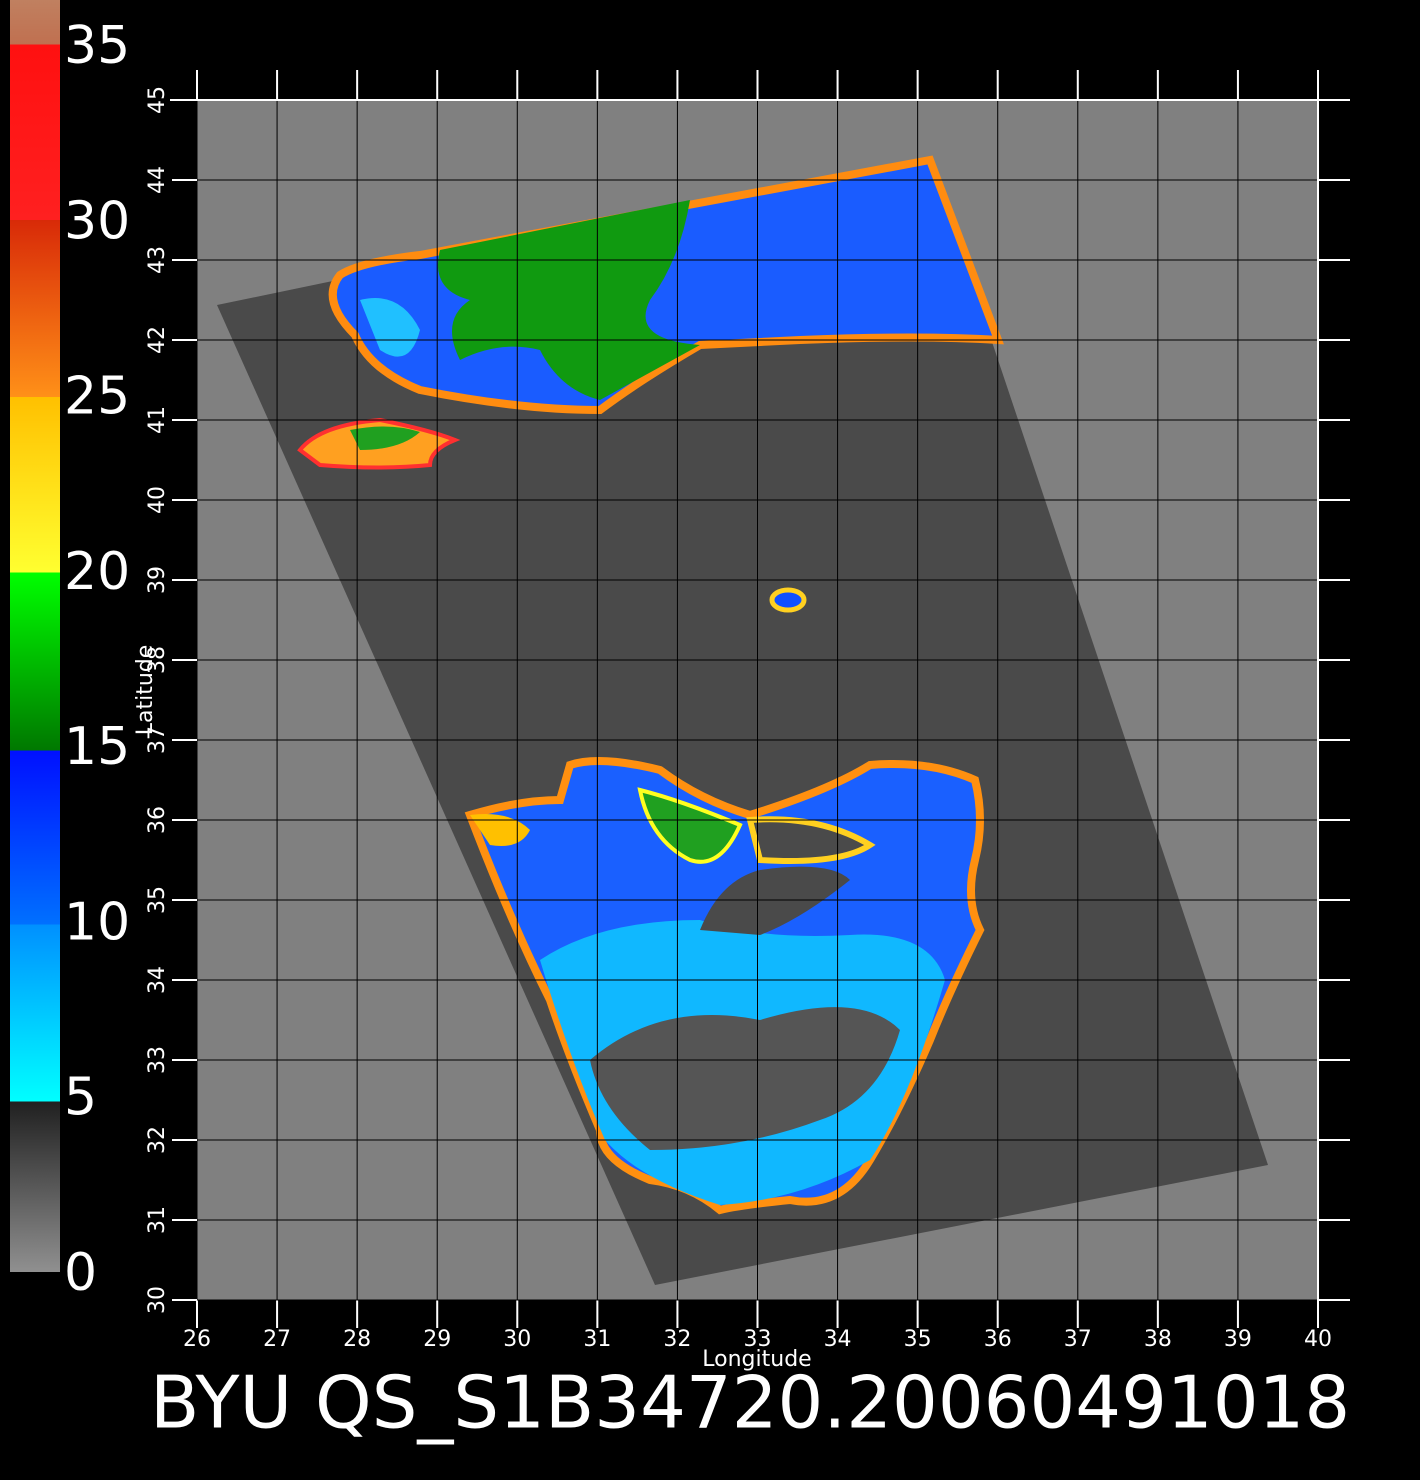 The width and height of the screenshot is (1420, 1480). I want to click on y-tick-label: 37, so click(157, 740).